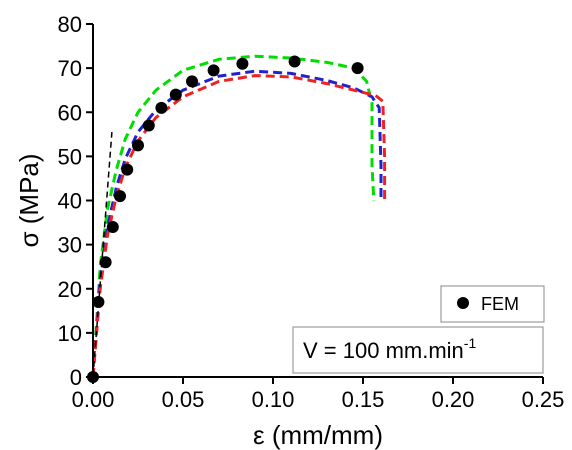 The width and height of the screenshot is (572, 450). Describe the element at coordinates (383, 350) in the screenshot. I see `annotation-prefix: V = 100 mm.min` at that location.